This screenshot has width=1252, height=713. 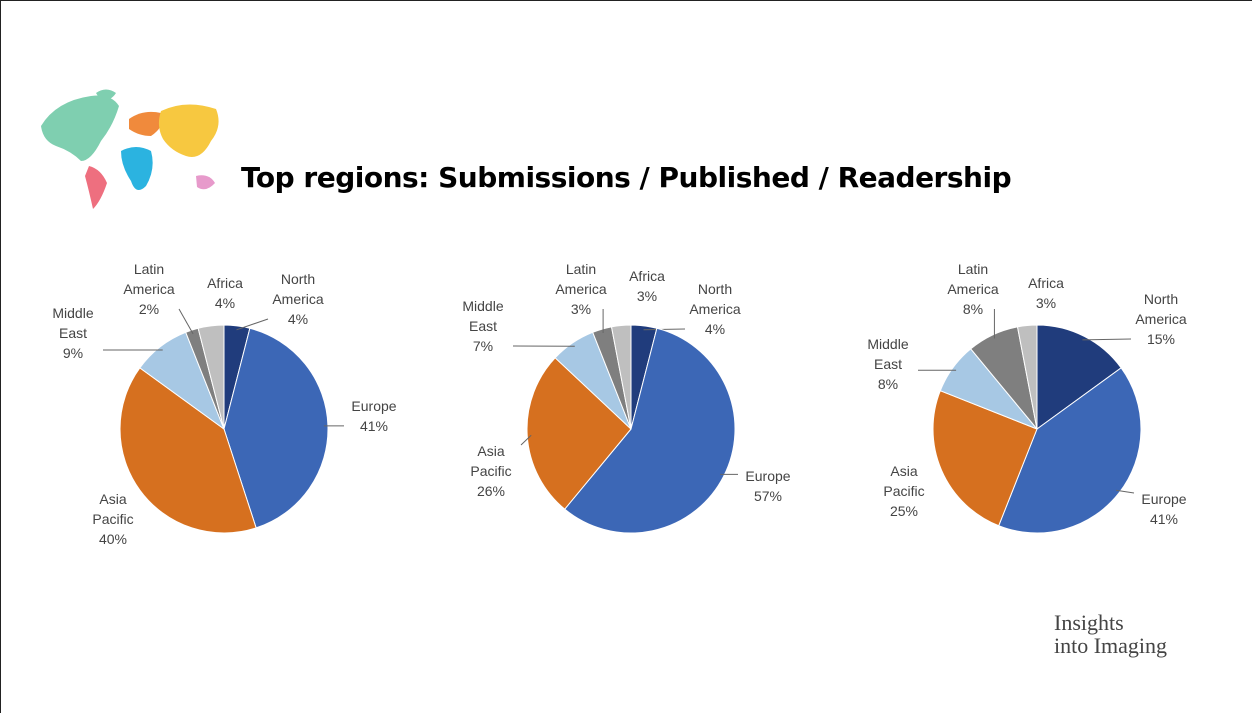 I want to click on slice-label: Africa 4%, so click(x=225, y=293).